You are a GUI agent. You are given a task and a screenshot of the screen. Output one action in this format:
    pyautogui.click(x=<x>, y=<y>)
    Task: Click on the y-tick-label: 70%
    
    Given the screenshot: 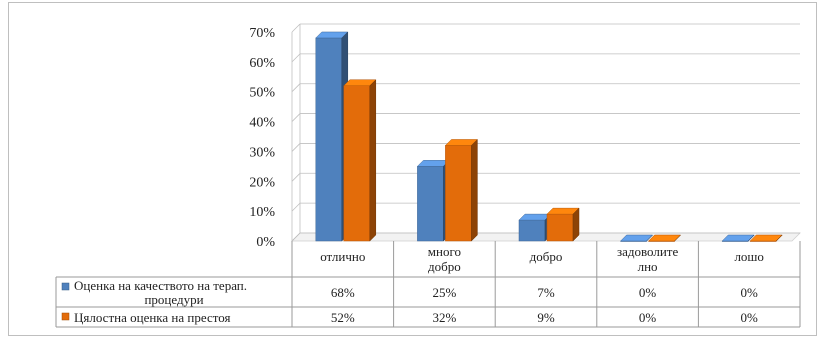 What is the action you would take?
    pyautogui.click(x=262, y=33)
    